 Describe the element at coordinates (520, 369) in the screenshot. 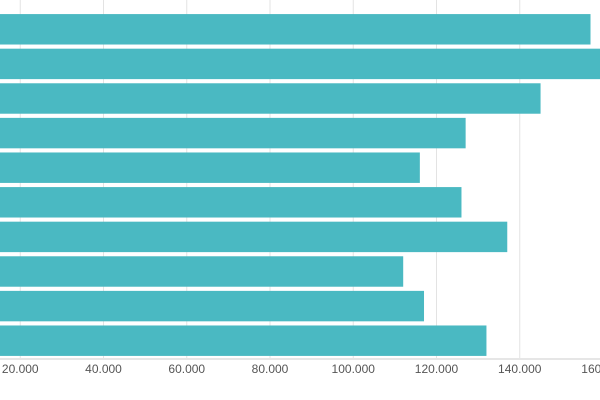

I see `x-tick-label: 140.000` at that location.